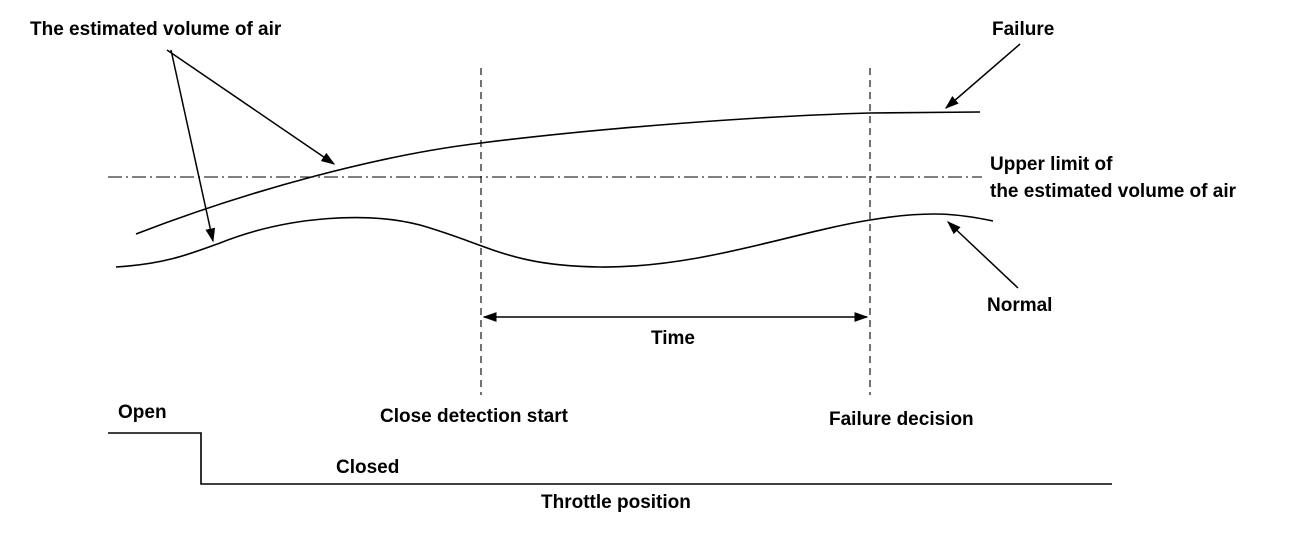 Image resolution: width=1312 pixels, height=535 pixels. What do you see at coordinates (367, 467) in the screenshot?
I see `closed-label: Closed` at bounding box center [367, 467].